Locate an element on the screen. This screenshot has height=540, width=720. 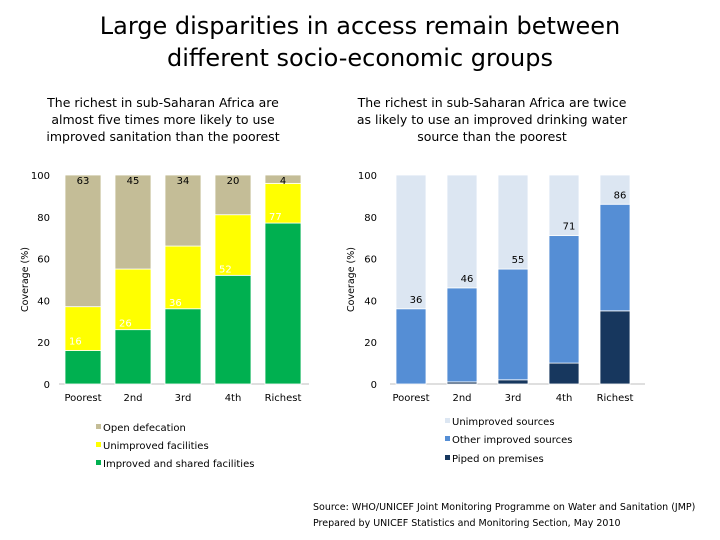
sanitation-open-defecation-data-label: 63 is located at coordinates (83, 181).